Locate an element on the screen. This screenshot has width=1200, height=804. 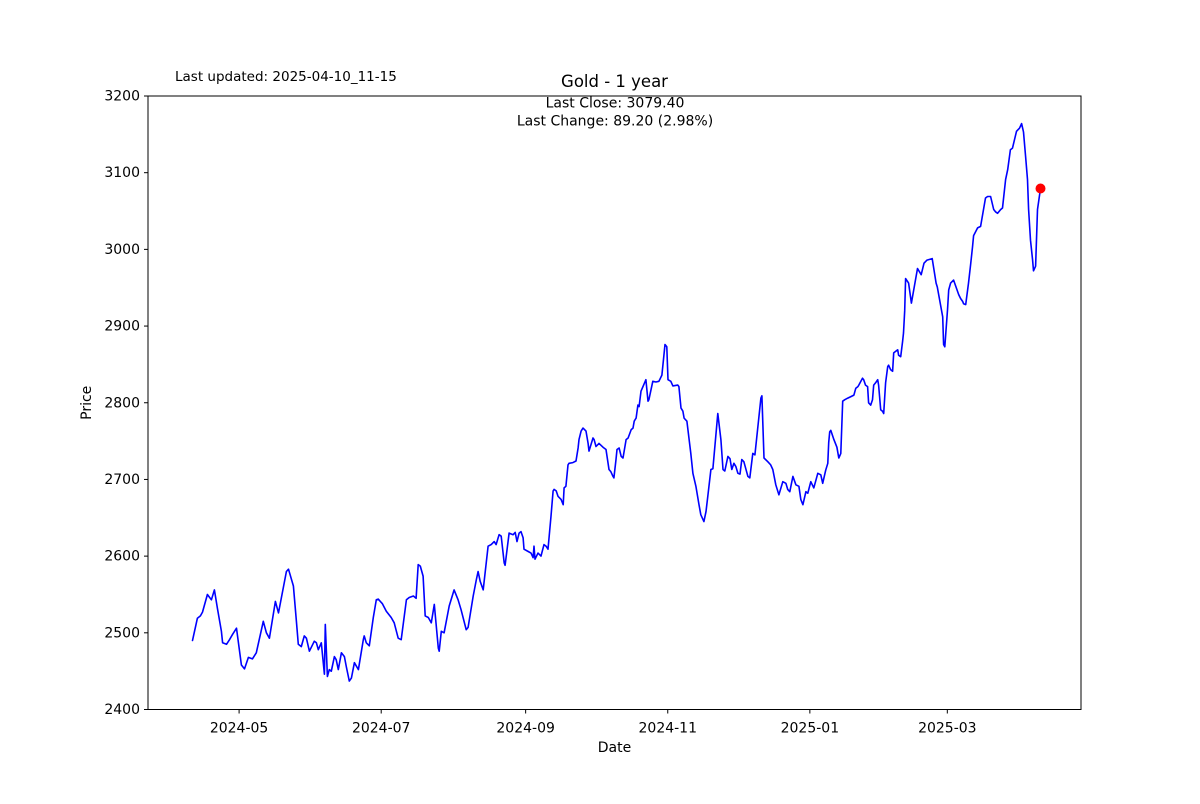
x-tick-label: 2024-07 is located at coordinates (381, 729).